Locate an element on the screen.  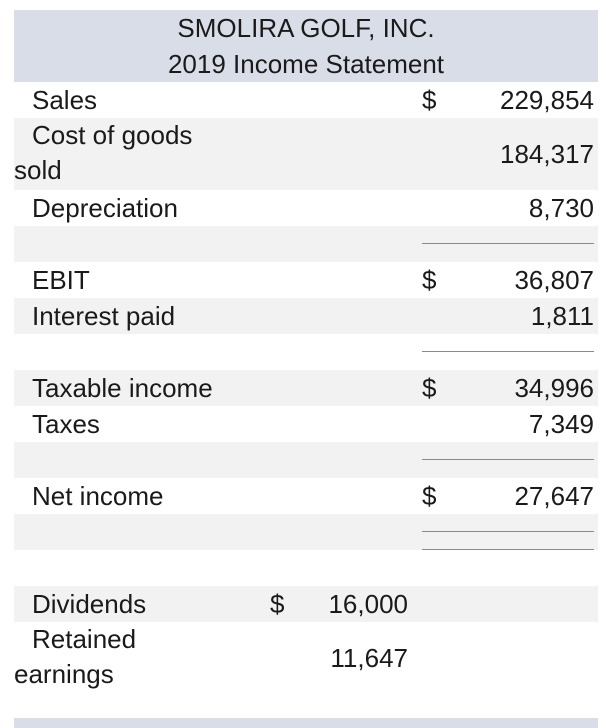
retained-label-line1: Retained is located at coordinates (84, 639).